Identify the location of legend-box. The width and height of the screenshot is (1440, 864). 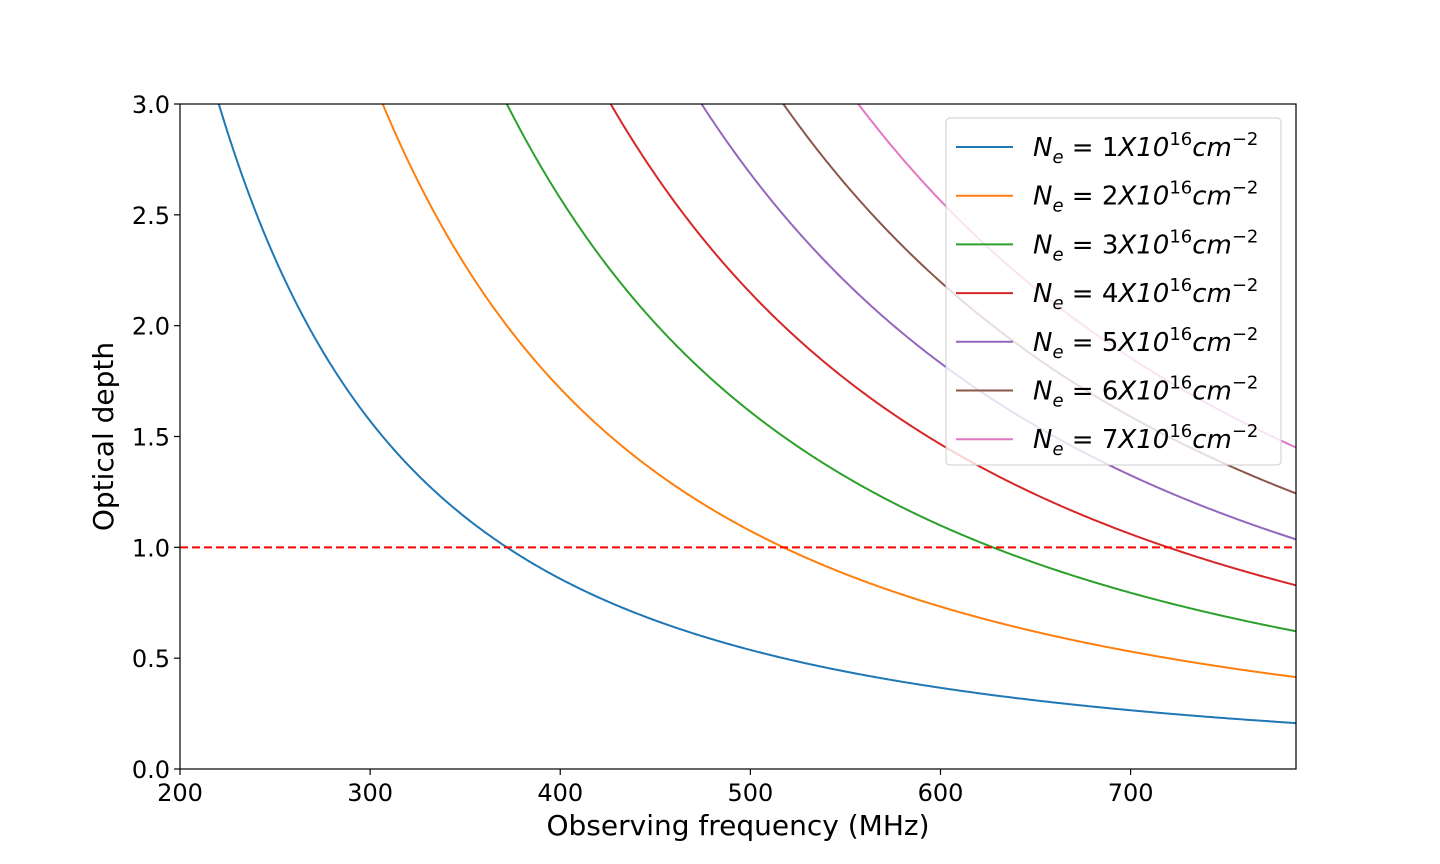
(1113, 291).